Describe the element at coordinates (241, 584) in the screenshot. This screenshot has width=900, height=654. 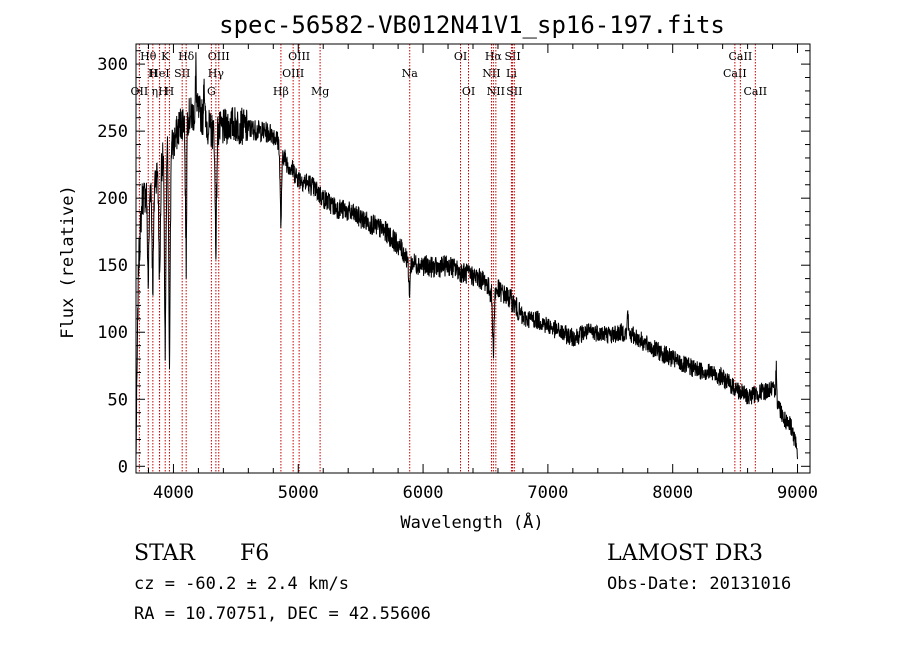
I see `velocity-text: cz = -60.2 ± 2.4 km/s` at that location.